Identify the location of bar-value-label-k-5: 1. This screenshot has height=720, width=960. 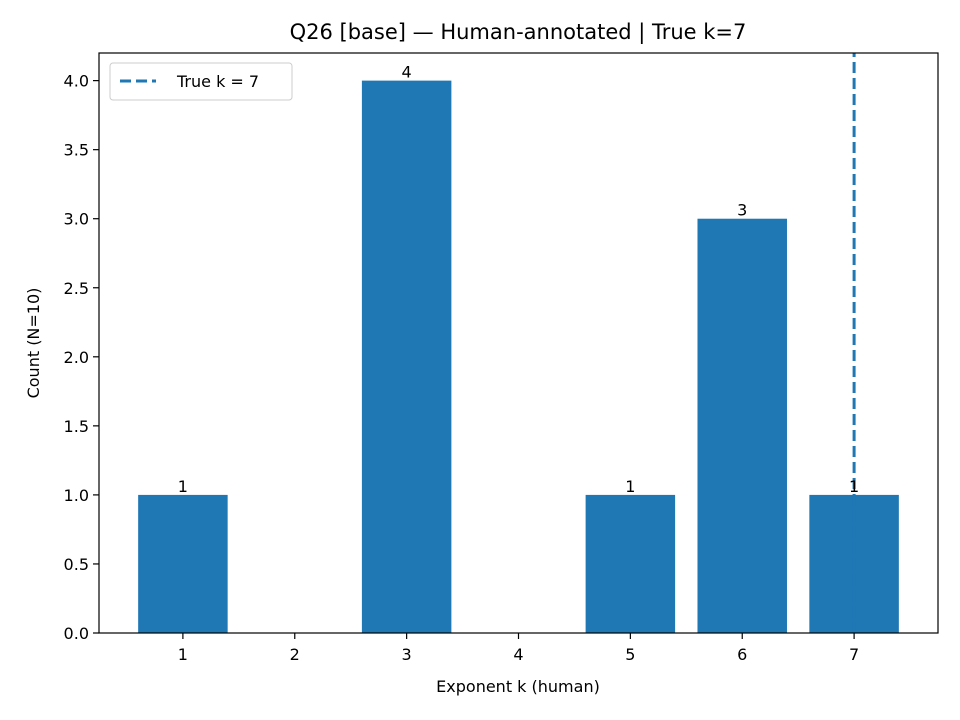
(630, 486).